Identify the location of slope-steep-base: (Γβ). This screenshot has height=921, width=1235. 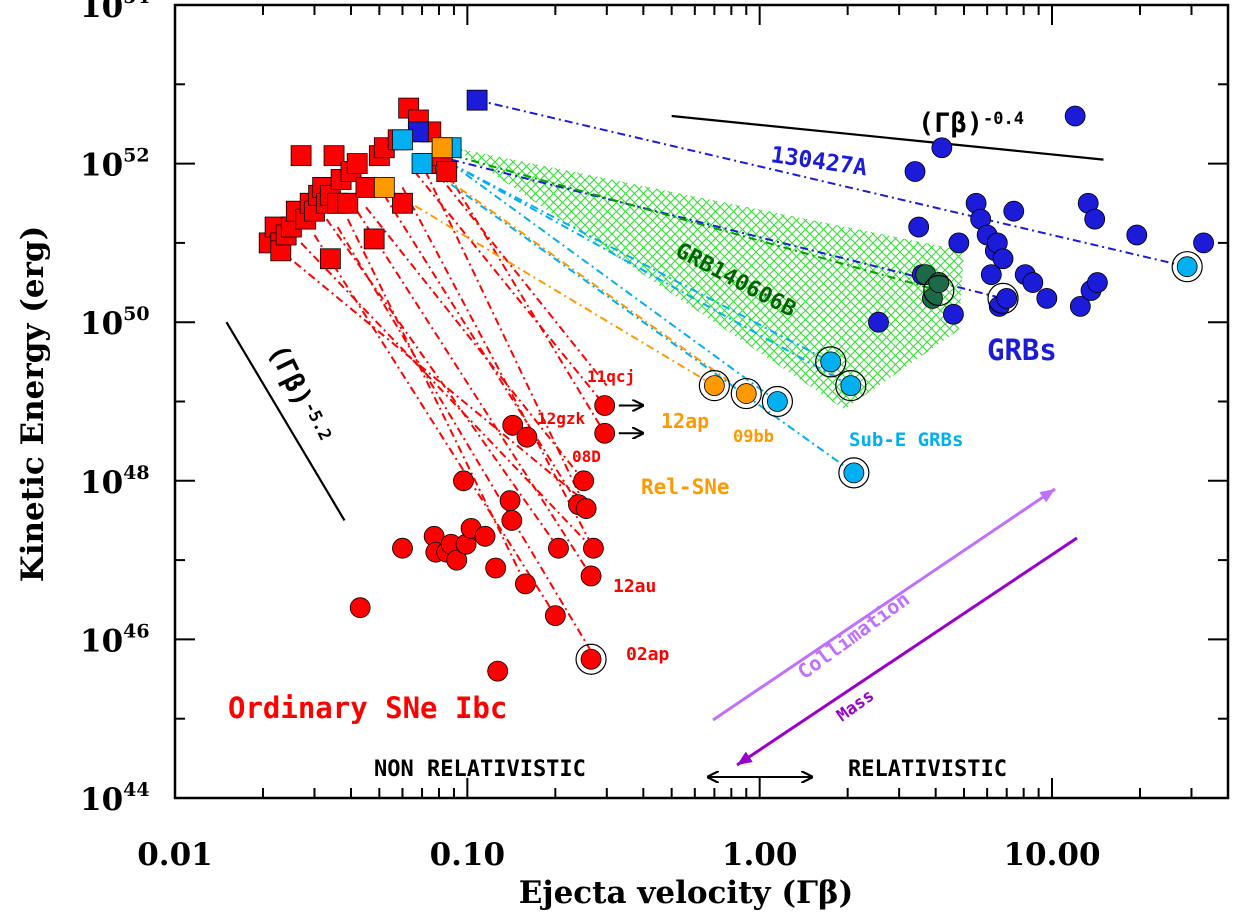
(290, 375).